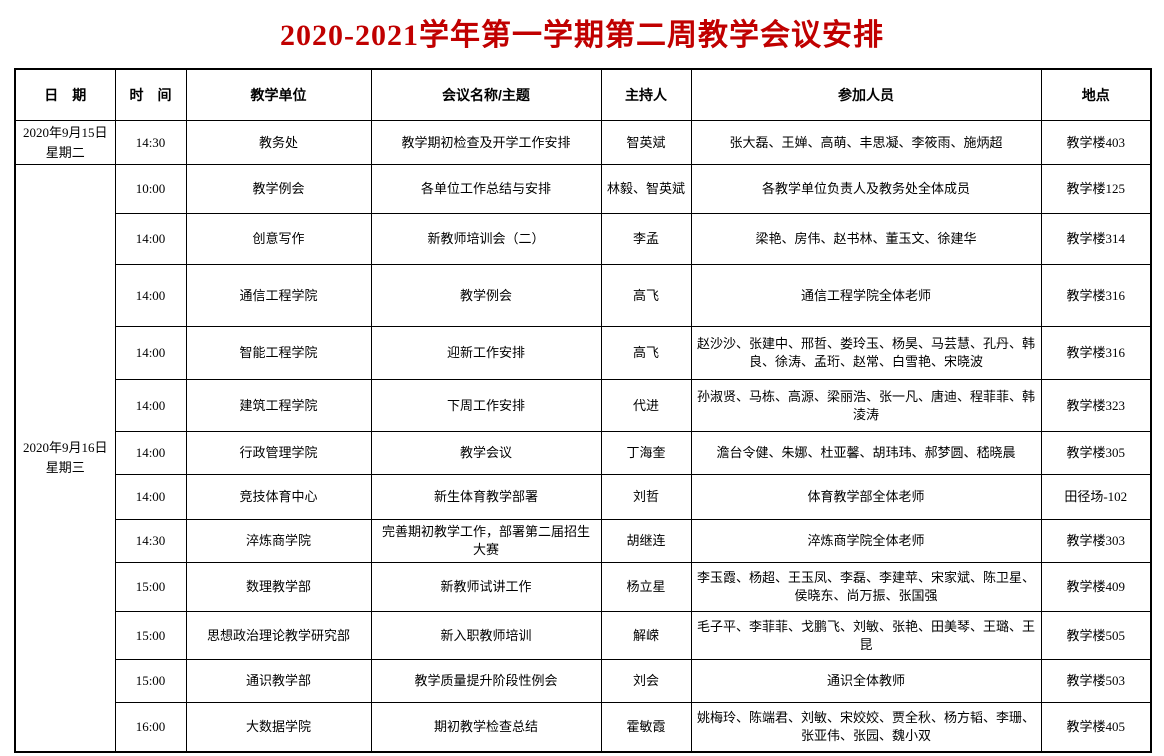  Describe the element at coordinates (278, 727) in the screenshot. I see `cell-unit: 大数据学院` at that location.